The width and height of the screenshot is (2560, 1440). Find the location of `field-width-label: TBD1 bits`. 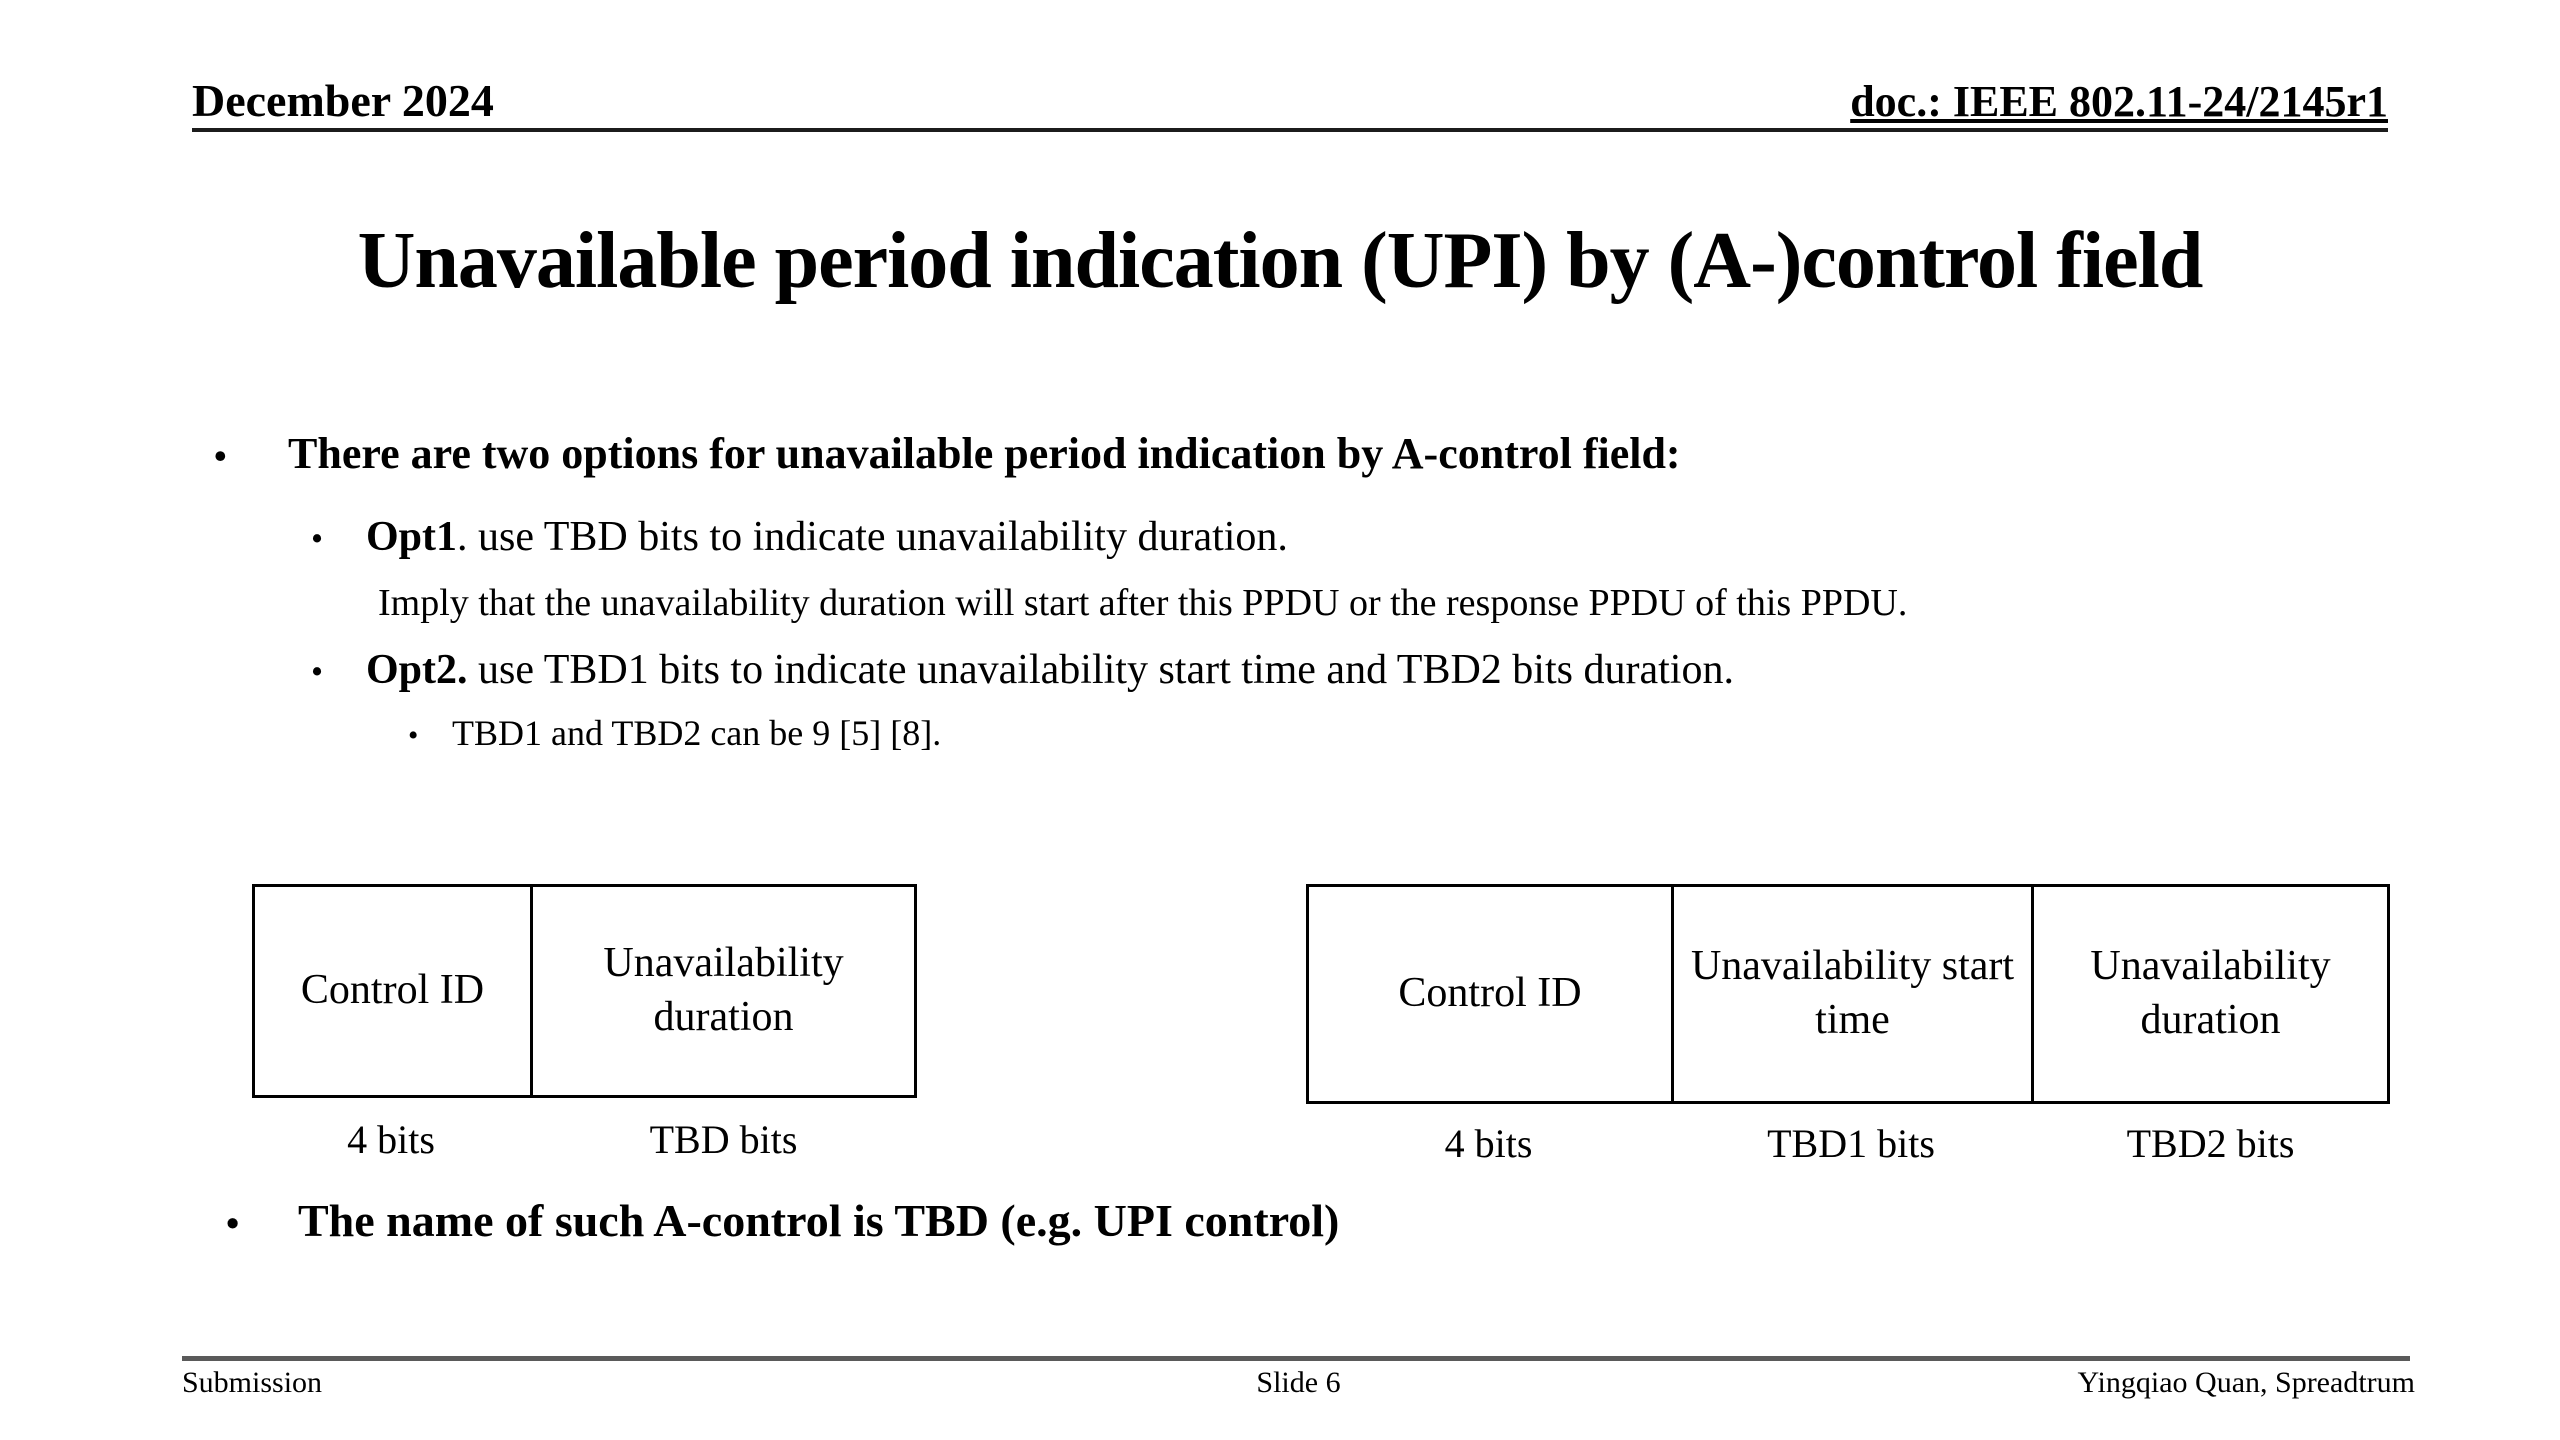

field-width-label: TBD1 bits is located at coordinates (1851, 1143).